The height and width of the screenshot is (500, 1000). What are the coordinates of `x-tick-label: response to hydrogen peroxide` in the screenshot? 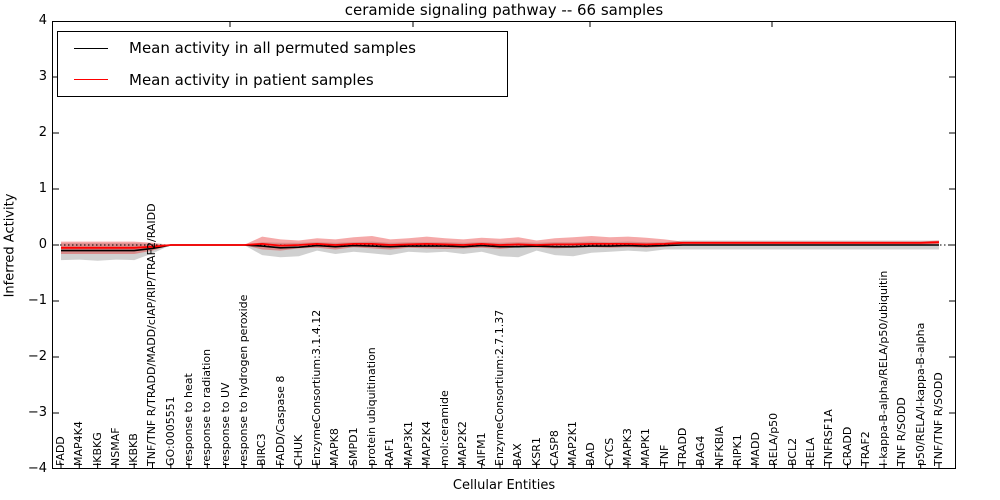 It's located at (243, 380).